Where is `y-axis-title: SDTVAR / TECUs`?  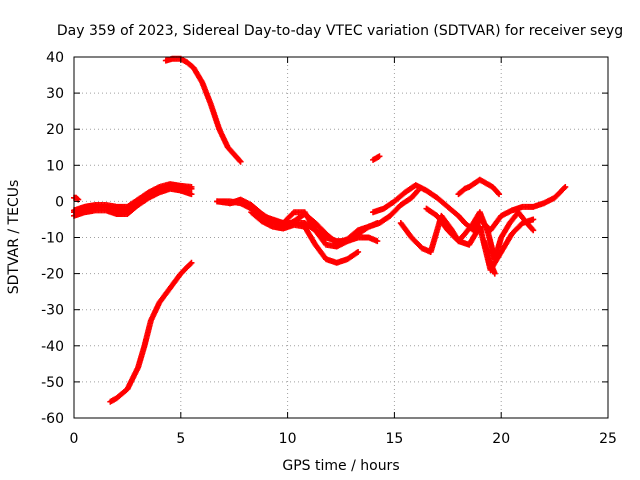 y-axis-title: SDTVAR / TECUs is located at coordinates (14, 237).